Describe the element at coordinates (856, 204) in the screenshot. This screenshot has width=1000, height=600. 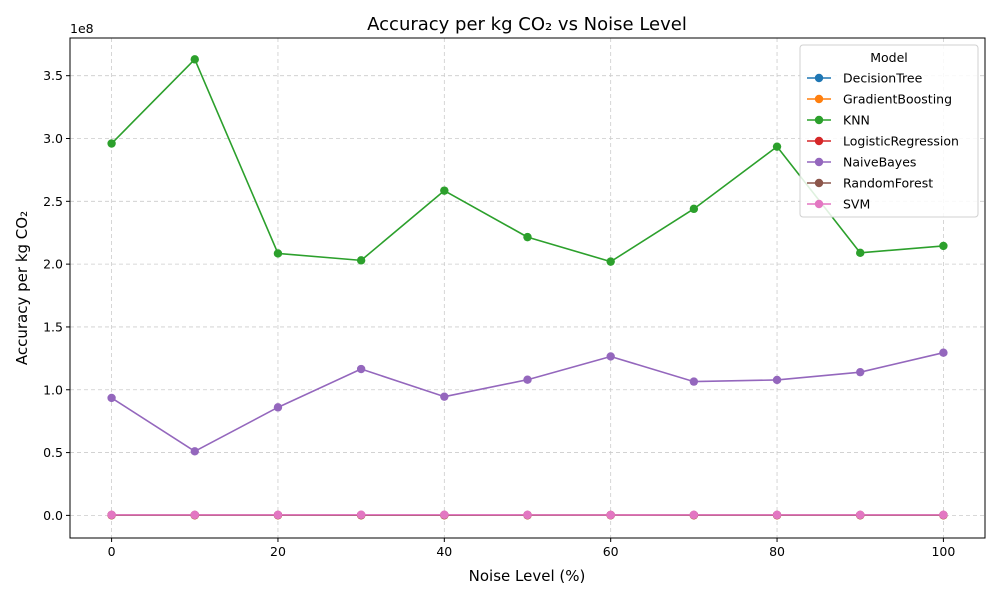
I see `legend-label: SVM` at that location.